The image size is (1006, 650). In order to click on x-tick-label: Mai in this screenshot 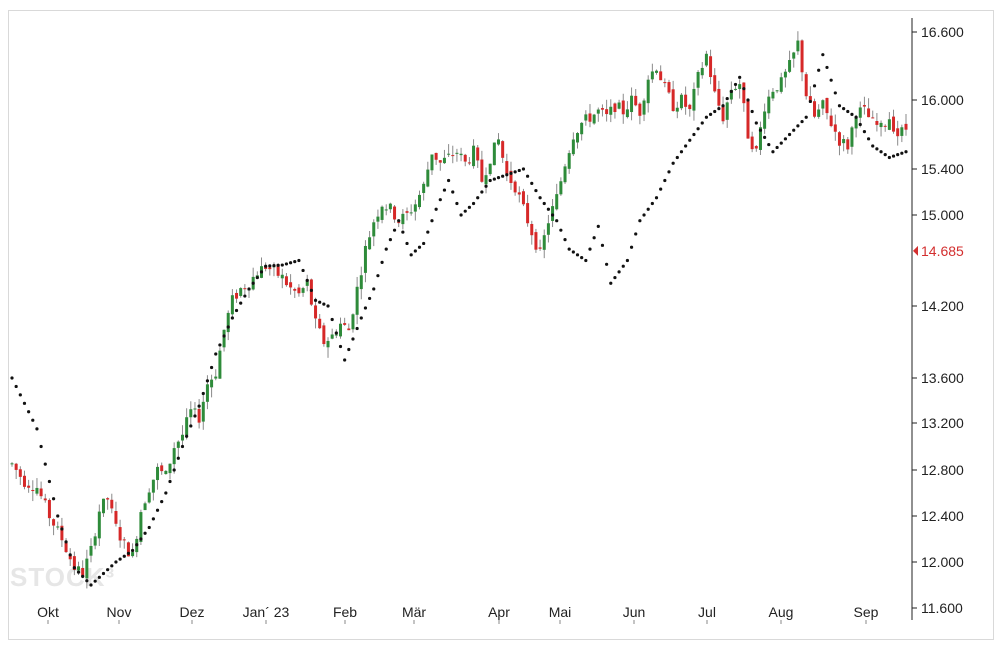, I will do `click(560, 612)`.